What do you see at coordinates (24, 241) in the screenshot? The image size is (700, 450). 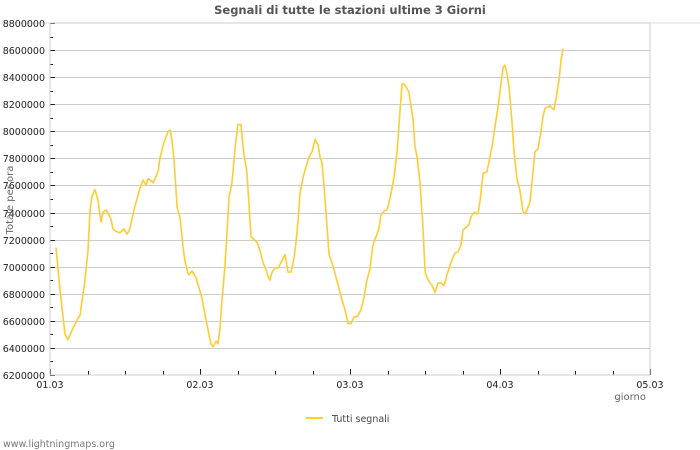 I see `y-tick-label: 7200000` at bounding box center [24, 241].